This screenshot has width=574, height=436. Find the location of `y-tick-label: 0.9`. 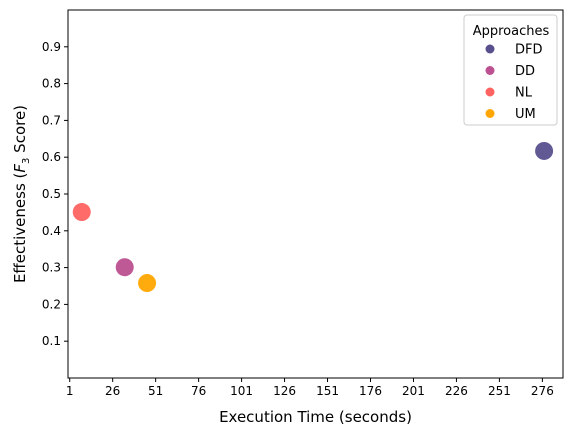

y-tick-label: 0.9 is located at coordinates (51, 47).